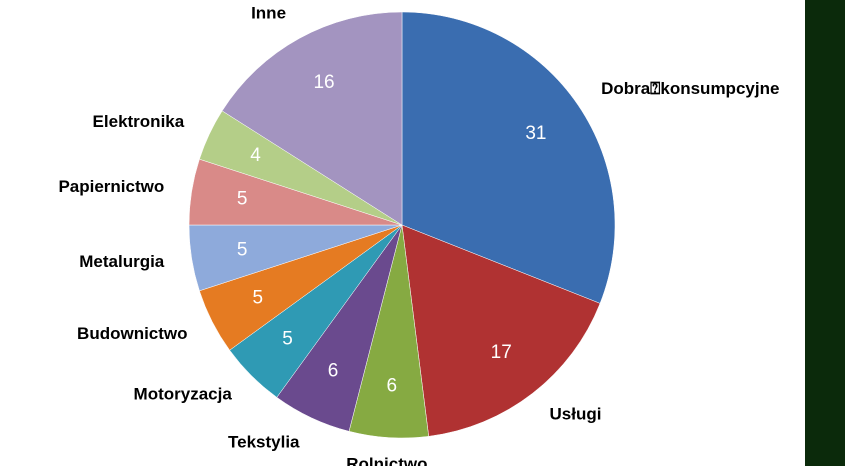 The height and width of the screenshot is (466, 845). Describe the element at coordinates (535, 133) in the screenshot. I see `value-label: 31` at that location.